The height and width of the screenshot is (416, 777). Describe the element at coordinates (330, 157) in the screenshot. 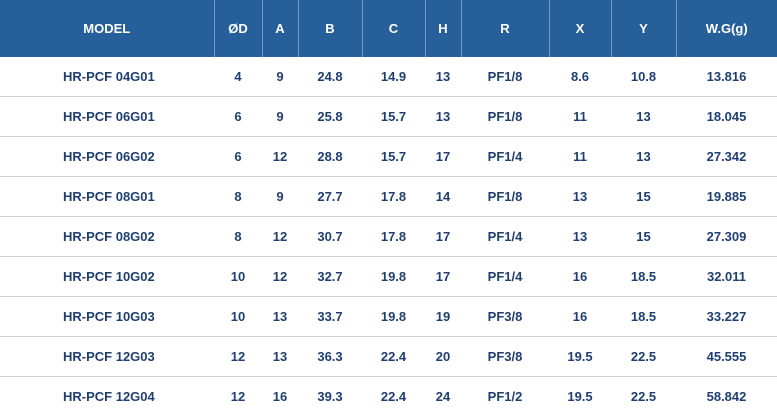

I see `cell-b: 28.8` at that location.